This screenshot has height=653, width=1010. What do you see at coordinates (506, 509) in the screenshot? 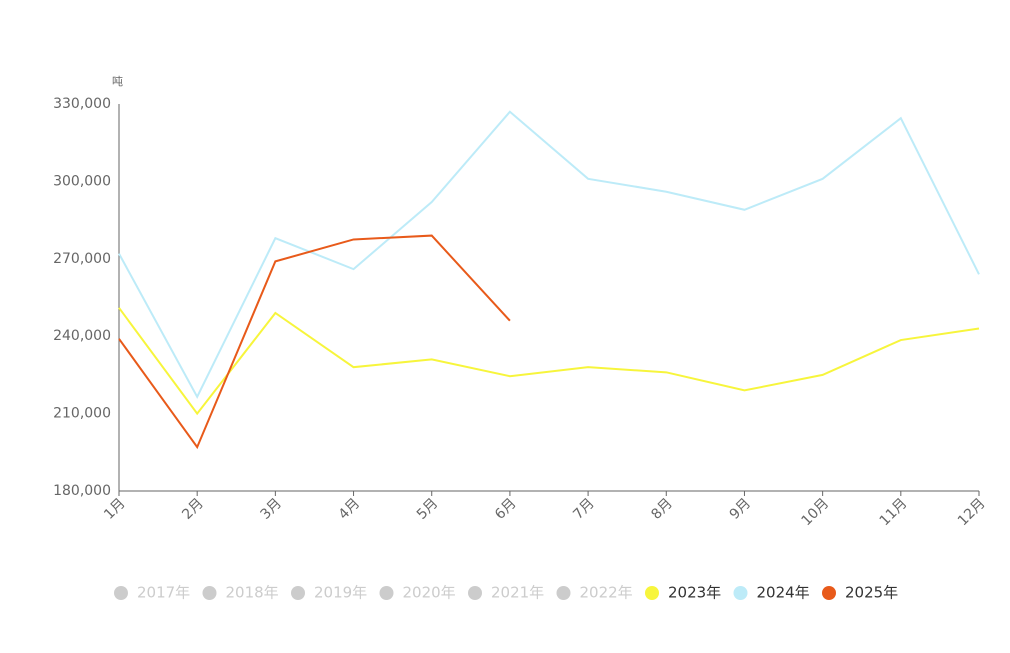
I see `x-tick-label: 6月` at bounding box center [506, 509].